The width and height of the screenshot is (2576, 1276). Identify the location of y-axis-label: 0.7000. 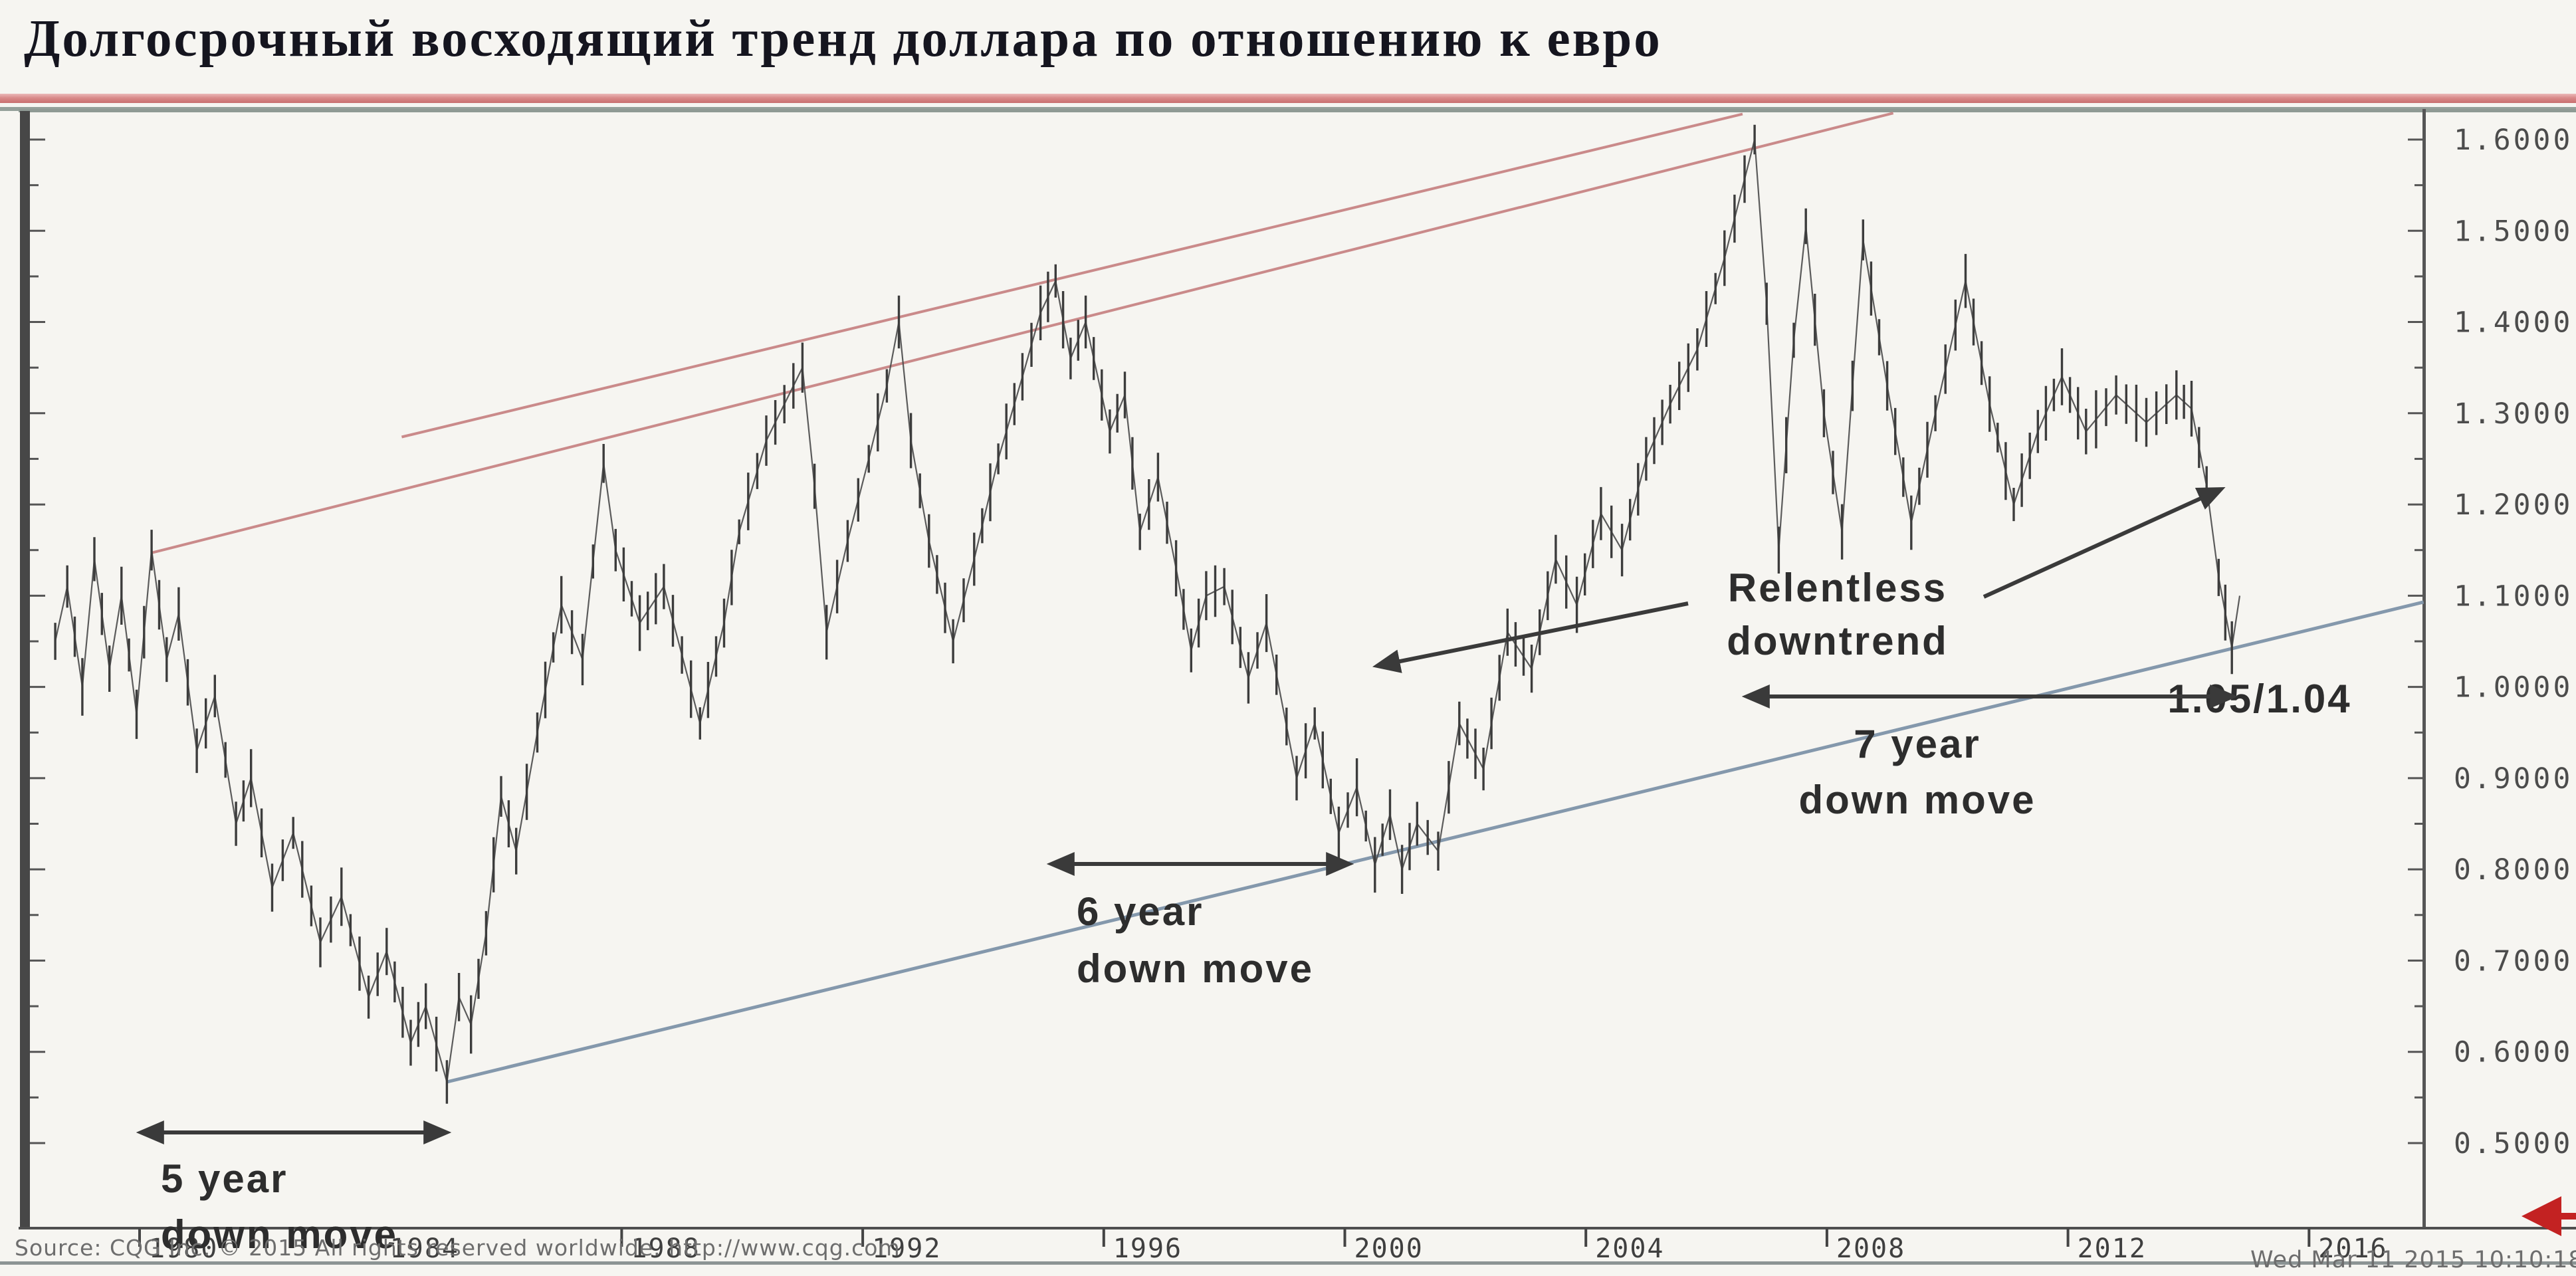
(2513, 961).